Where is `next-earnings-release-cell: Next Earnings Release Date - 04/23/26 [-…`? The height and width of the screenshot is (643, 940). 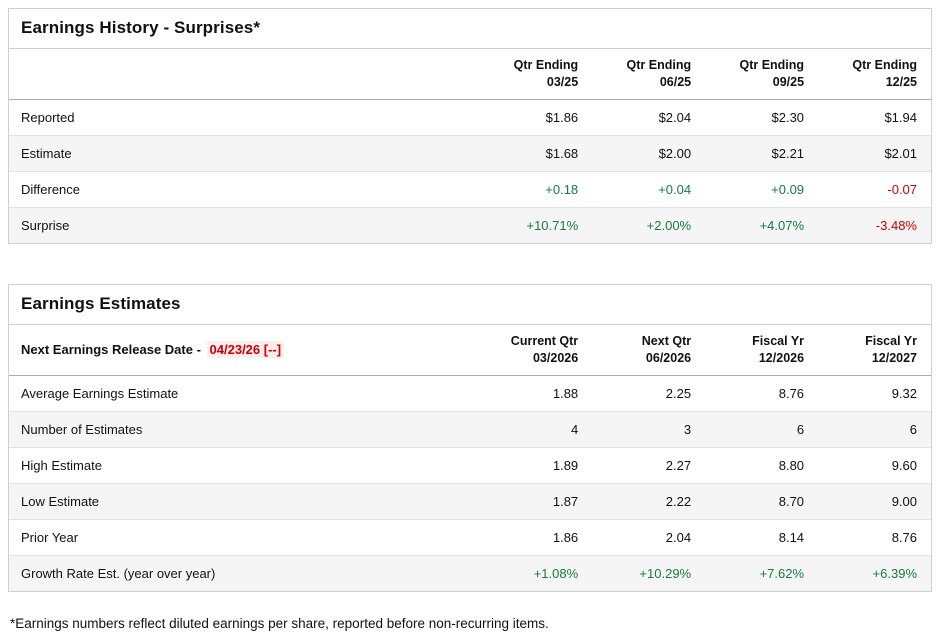
next-earnings-release-cell: Next Earnings Release Date - 04/23/26 [-… is located at coordinates (244, 350).